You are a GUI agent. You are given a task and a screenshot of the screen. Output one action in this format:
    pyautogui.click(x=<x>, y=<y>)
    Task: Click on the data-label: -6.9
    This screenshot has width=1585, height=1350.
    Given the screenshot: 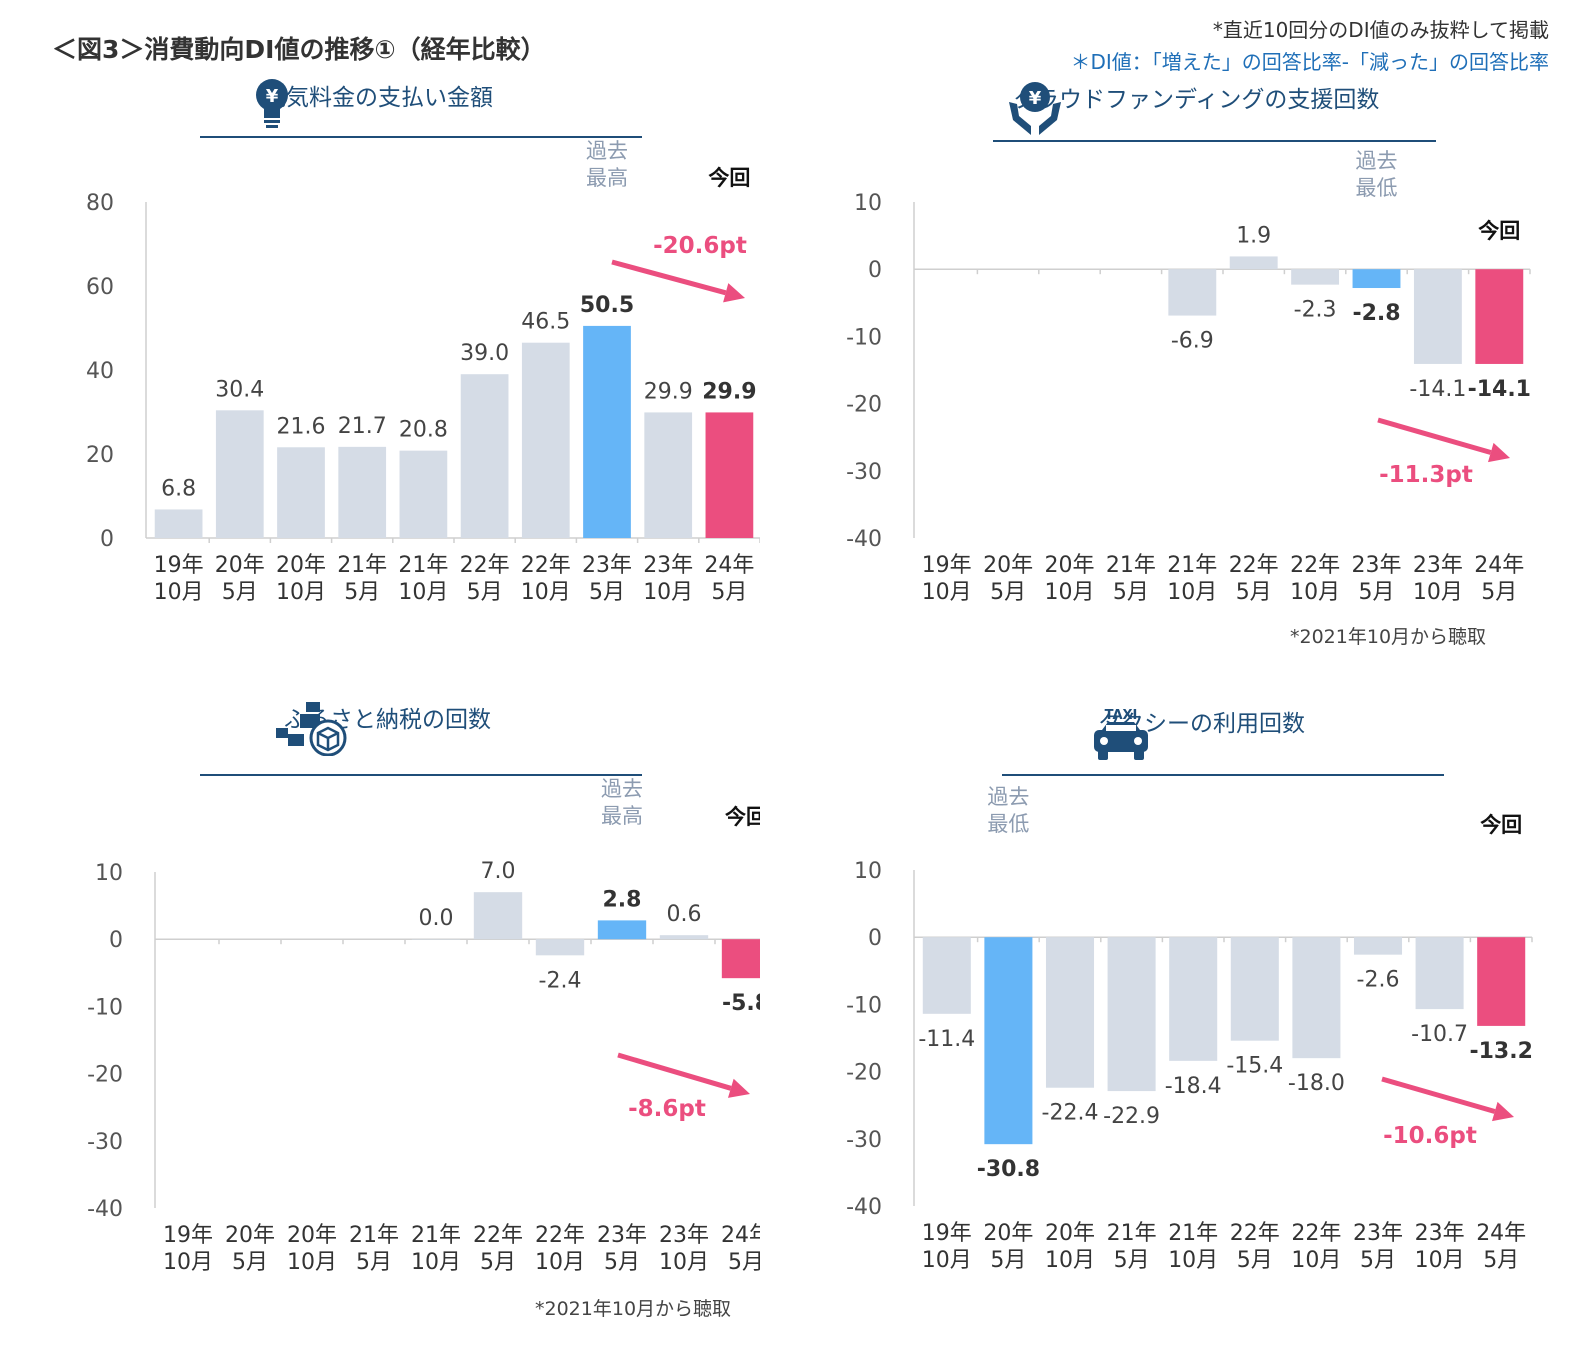 What is the action you would take?
    pyautogui.click(x=1192, y=341)
    